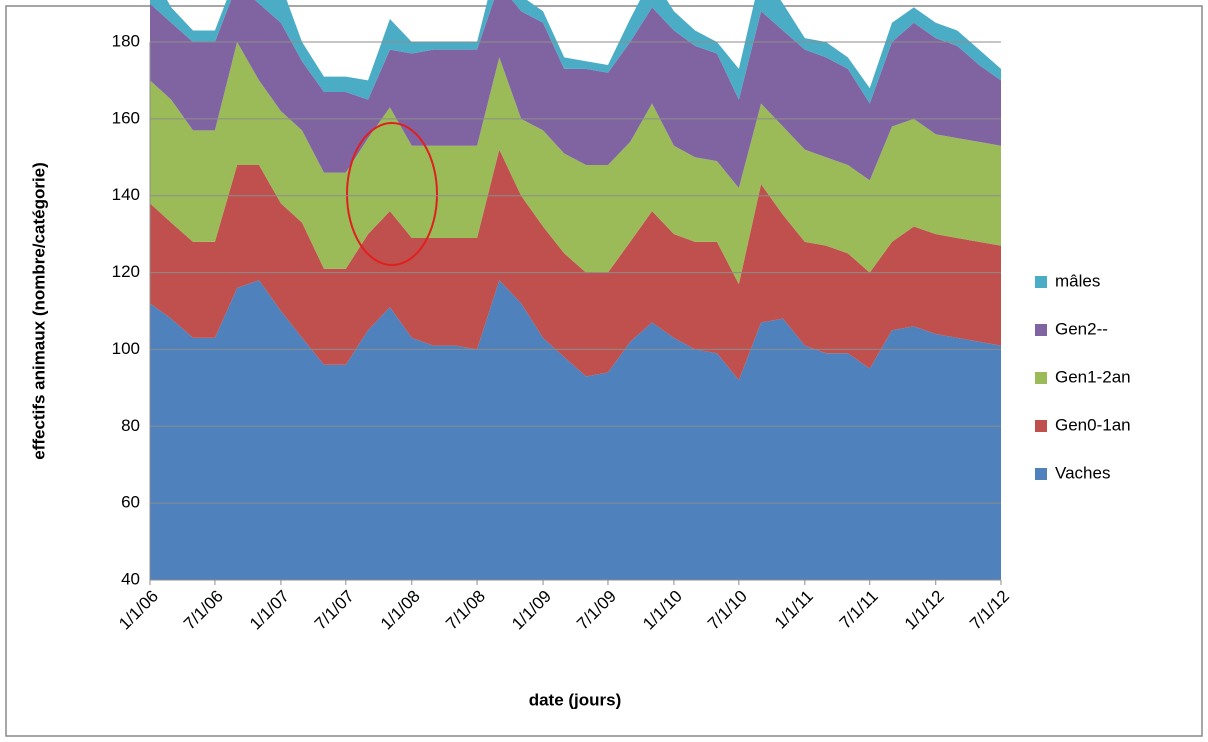 The height and width of the screenshot is (742, 1208). What do you see at coordinates (575, 52) in the screenshot?
I see `area` at bounding box center [575, 52].